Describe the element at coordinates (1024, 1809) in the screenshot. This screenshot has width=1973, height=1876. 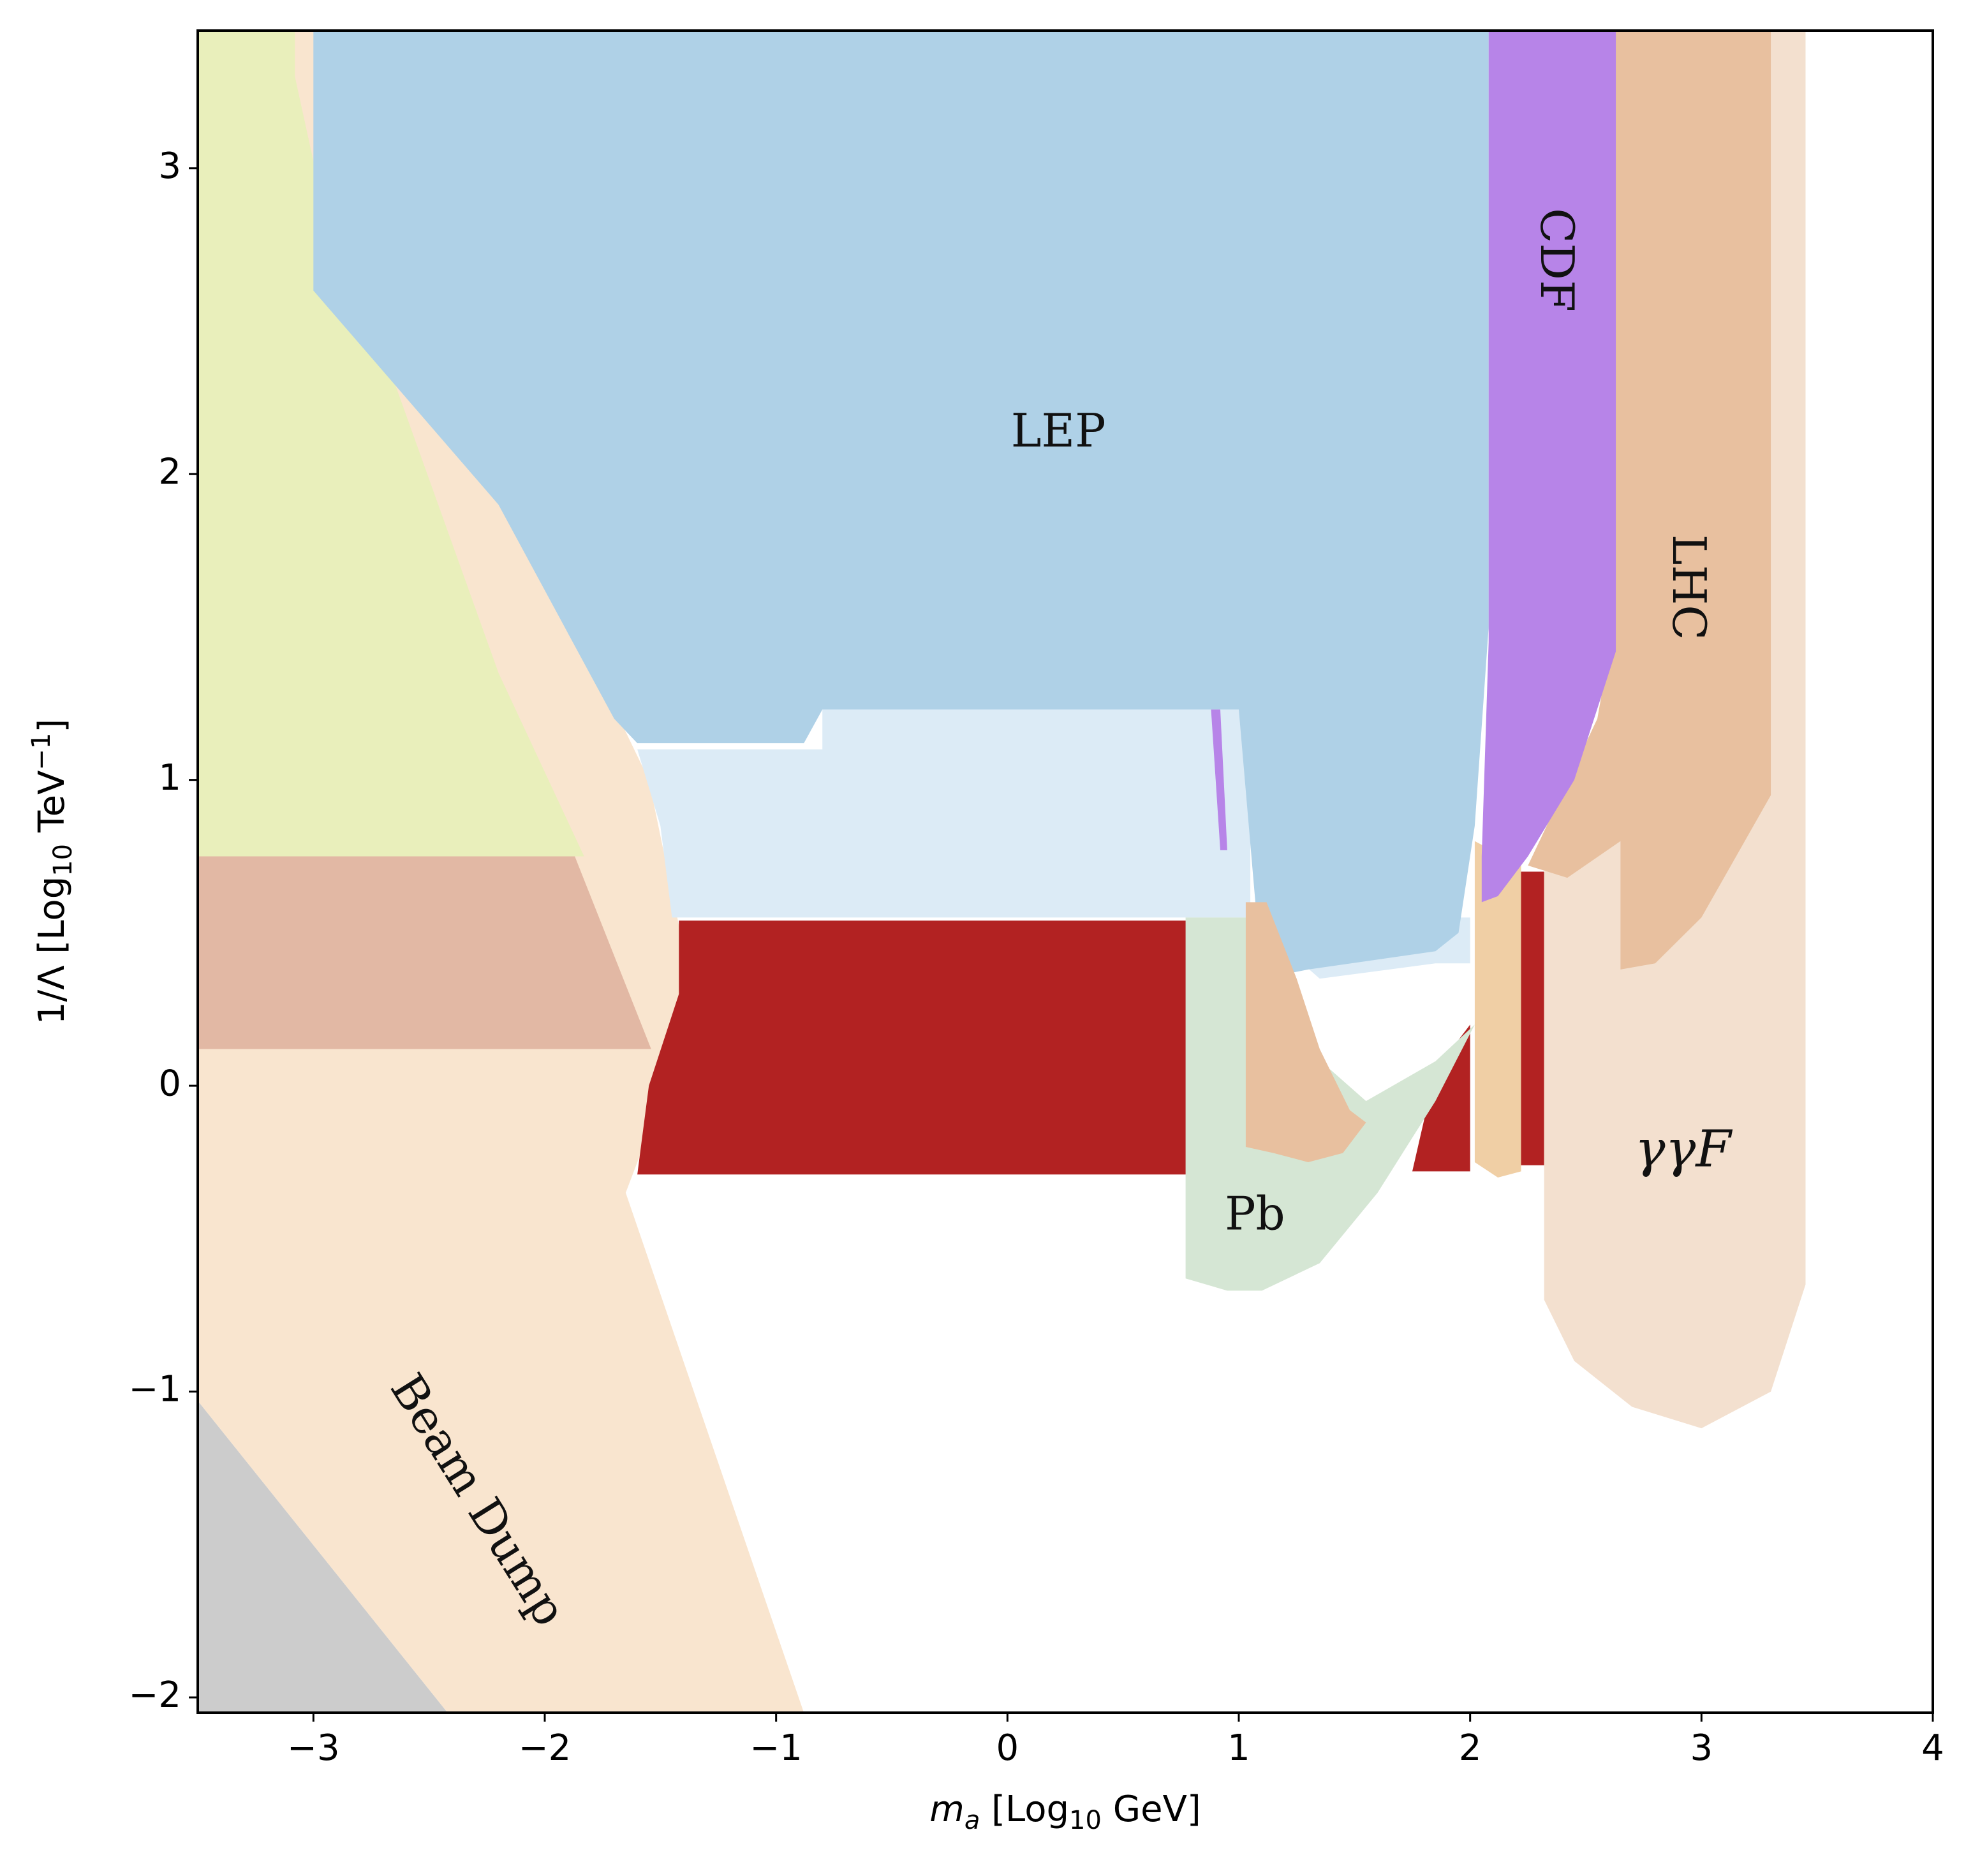
I see `x-axis-label-rest: [Log` at that location.